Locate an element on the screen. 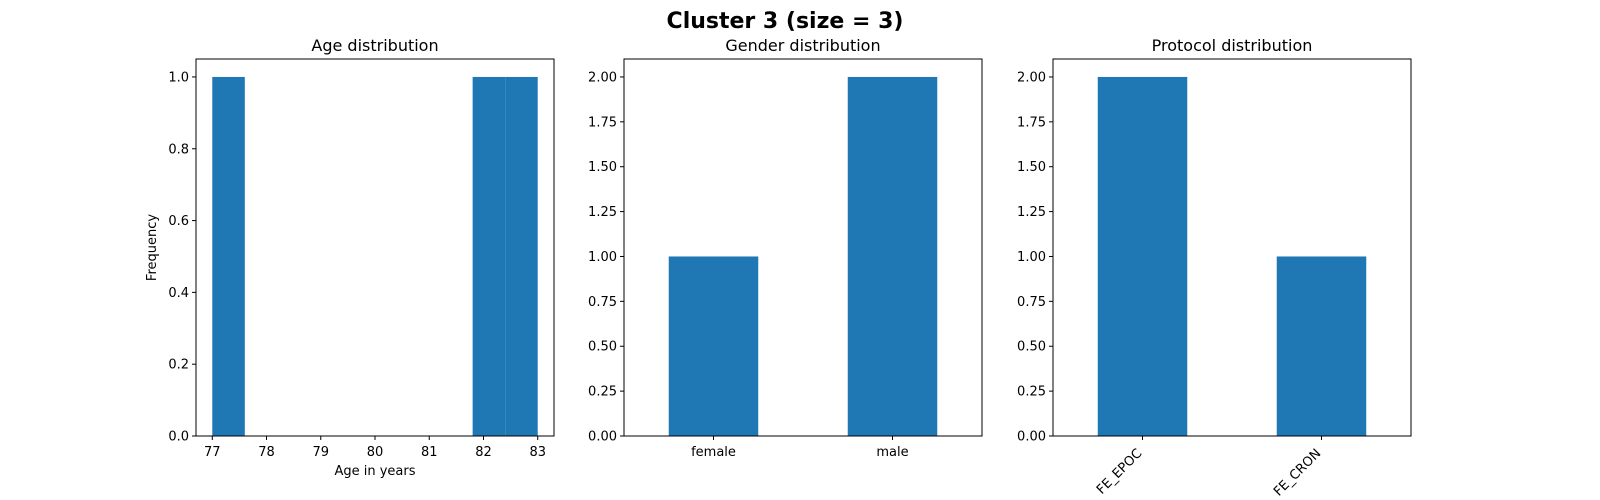 This screenshot has width=1600, height=500. panel-title: Protocol distribution is located at coordinates (1232, 45).